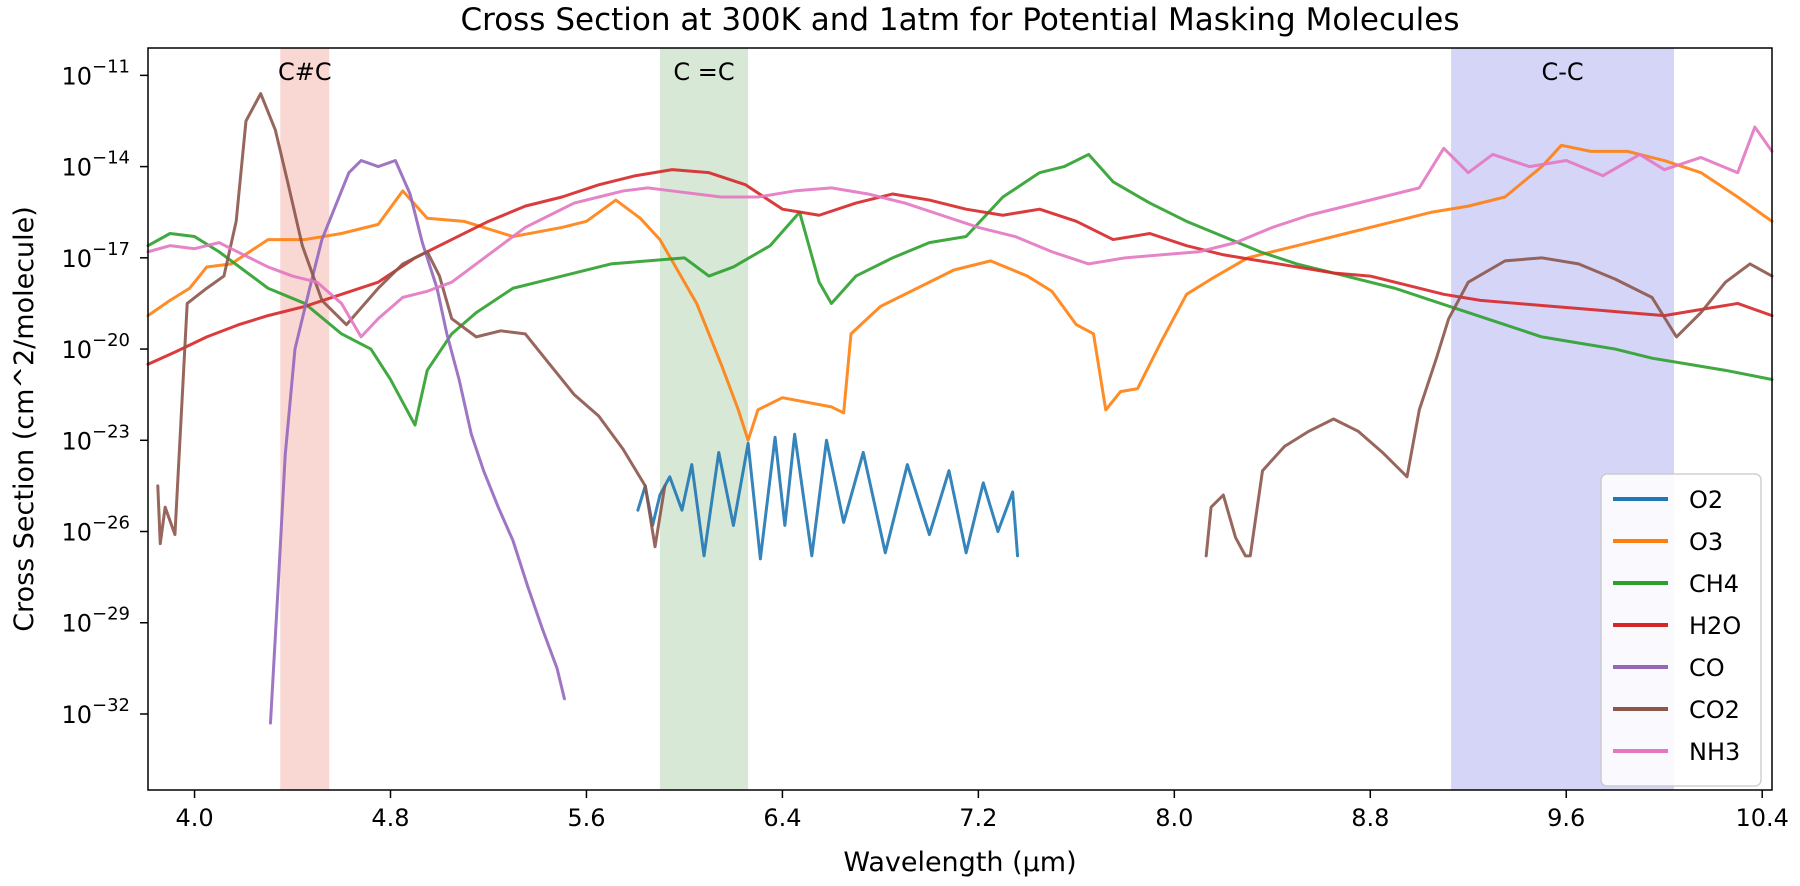 The image size is (1800, 886). Describe the element at coordinates (1370, 818) in the screenshot. I see `x-tick-label-6: 8.8` at that location.